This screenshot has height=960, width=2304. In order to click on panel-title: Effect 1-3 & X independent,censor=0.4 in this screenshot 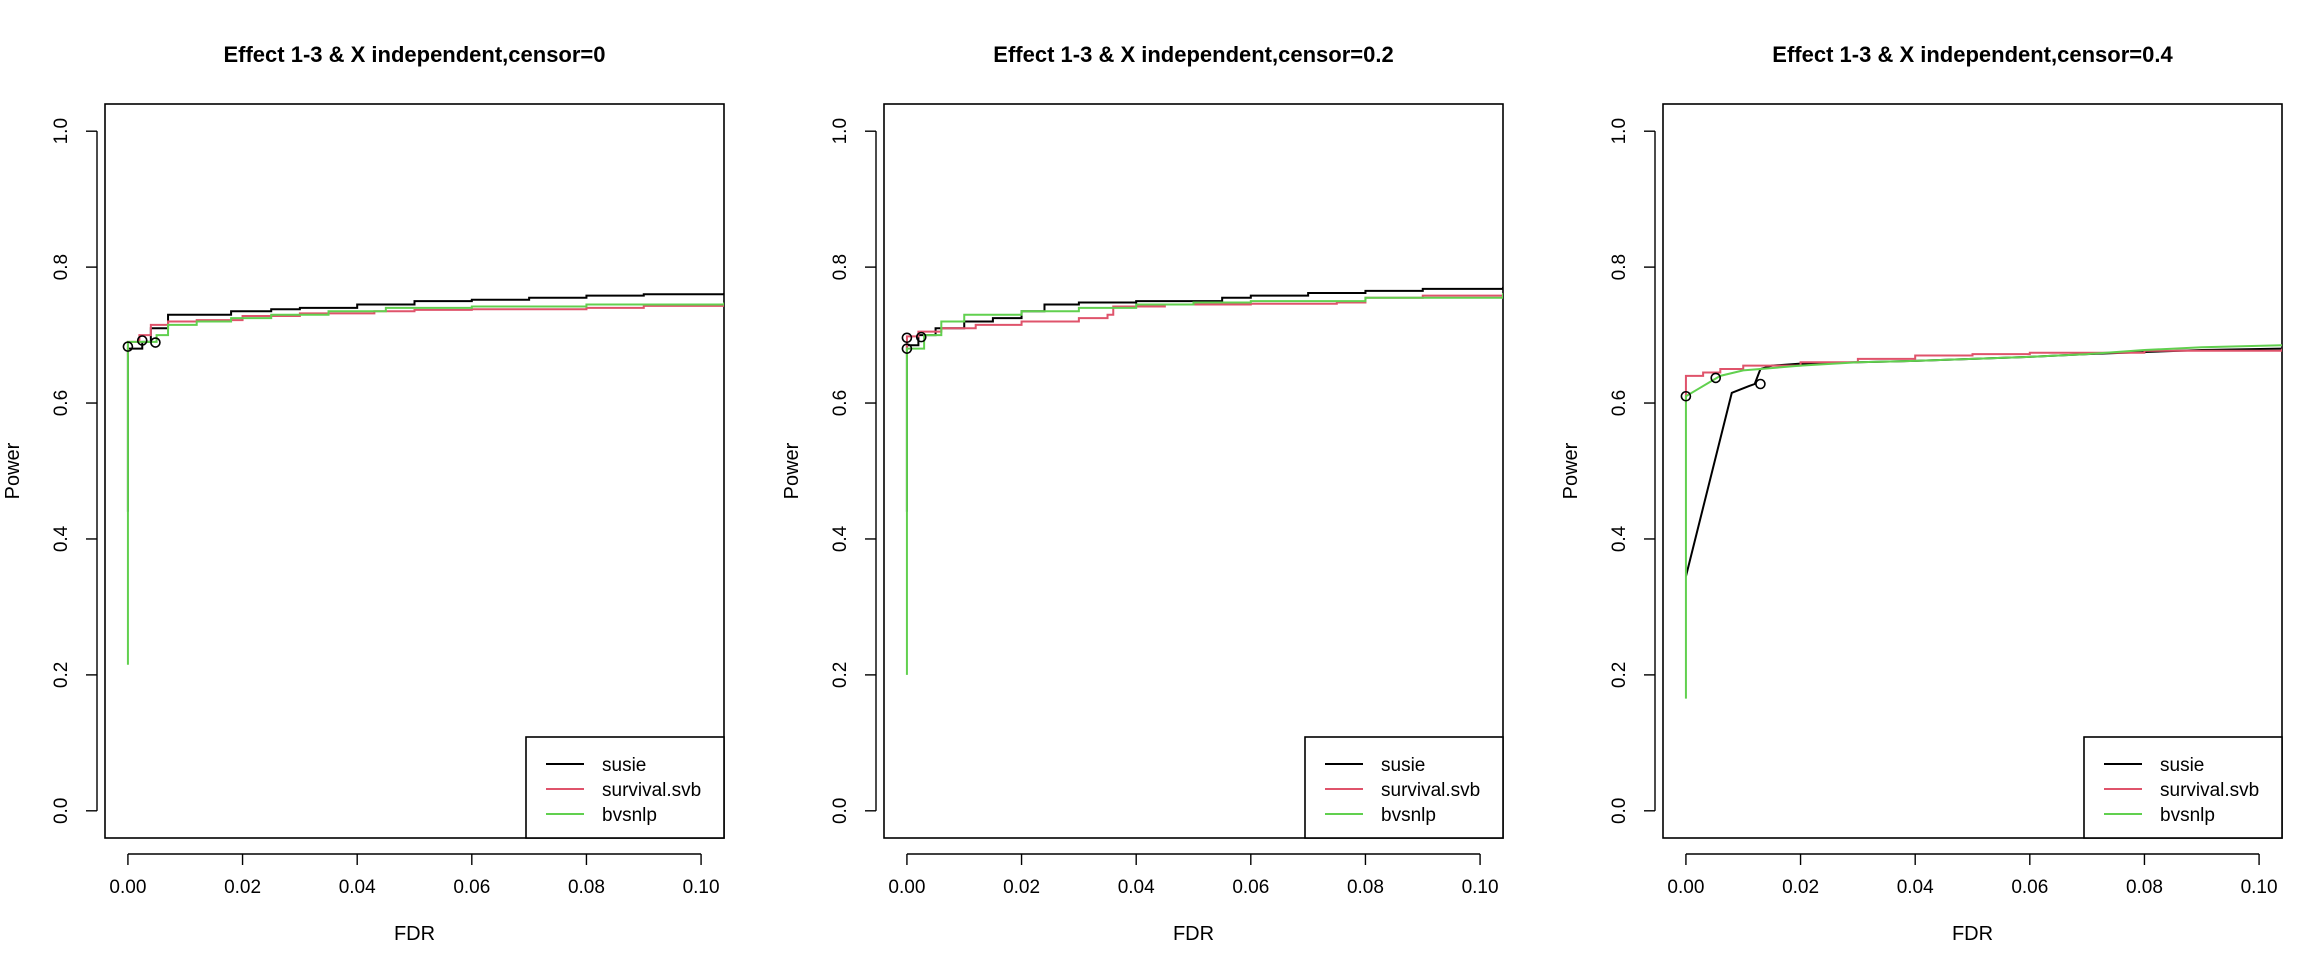, I will do `click(1972, 54)`.